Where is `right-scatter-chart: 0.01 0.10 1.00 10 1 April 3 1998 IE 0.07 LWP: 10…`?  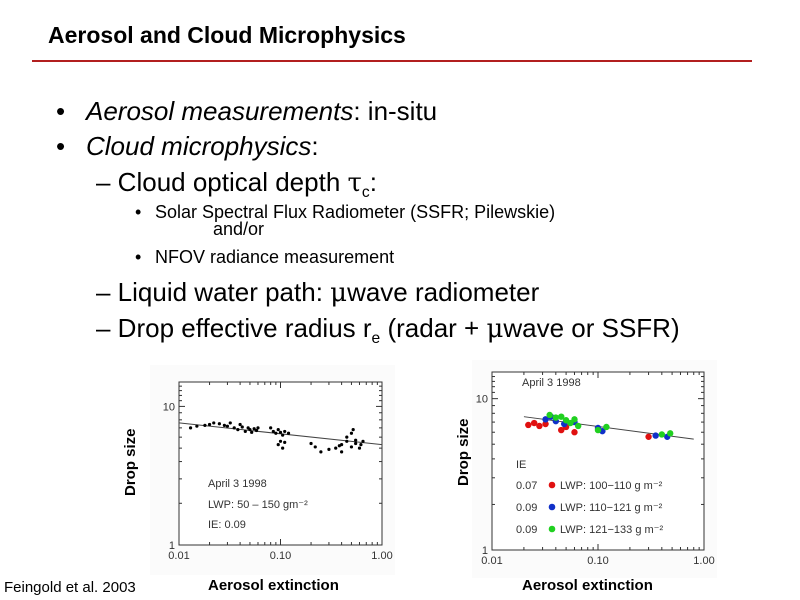 right-scatter-chart: 0.01 0.10 1.00 10 1 April 3 1998 IE 0.07 LWP: 10… is located at coordinates (594, 469).